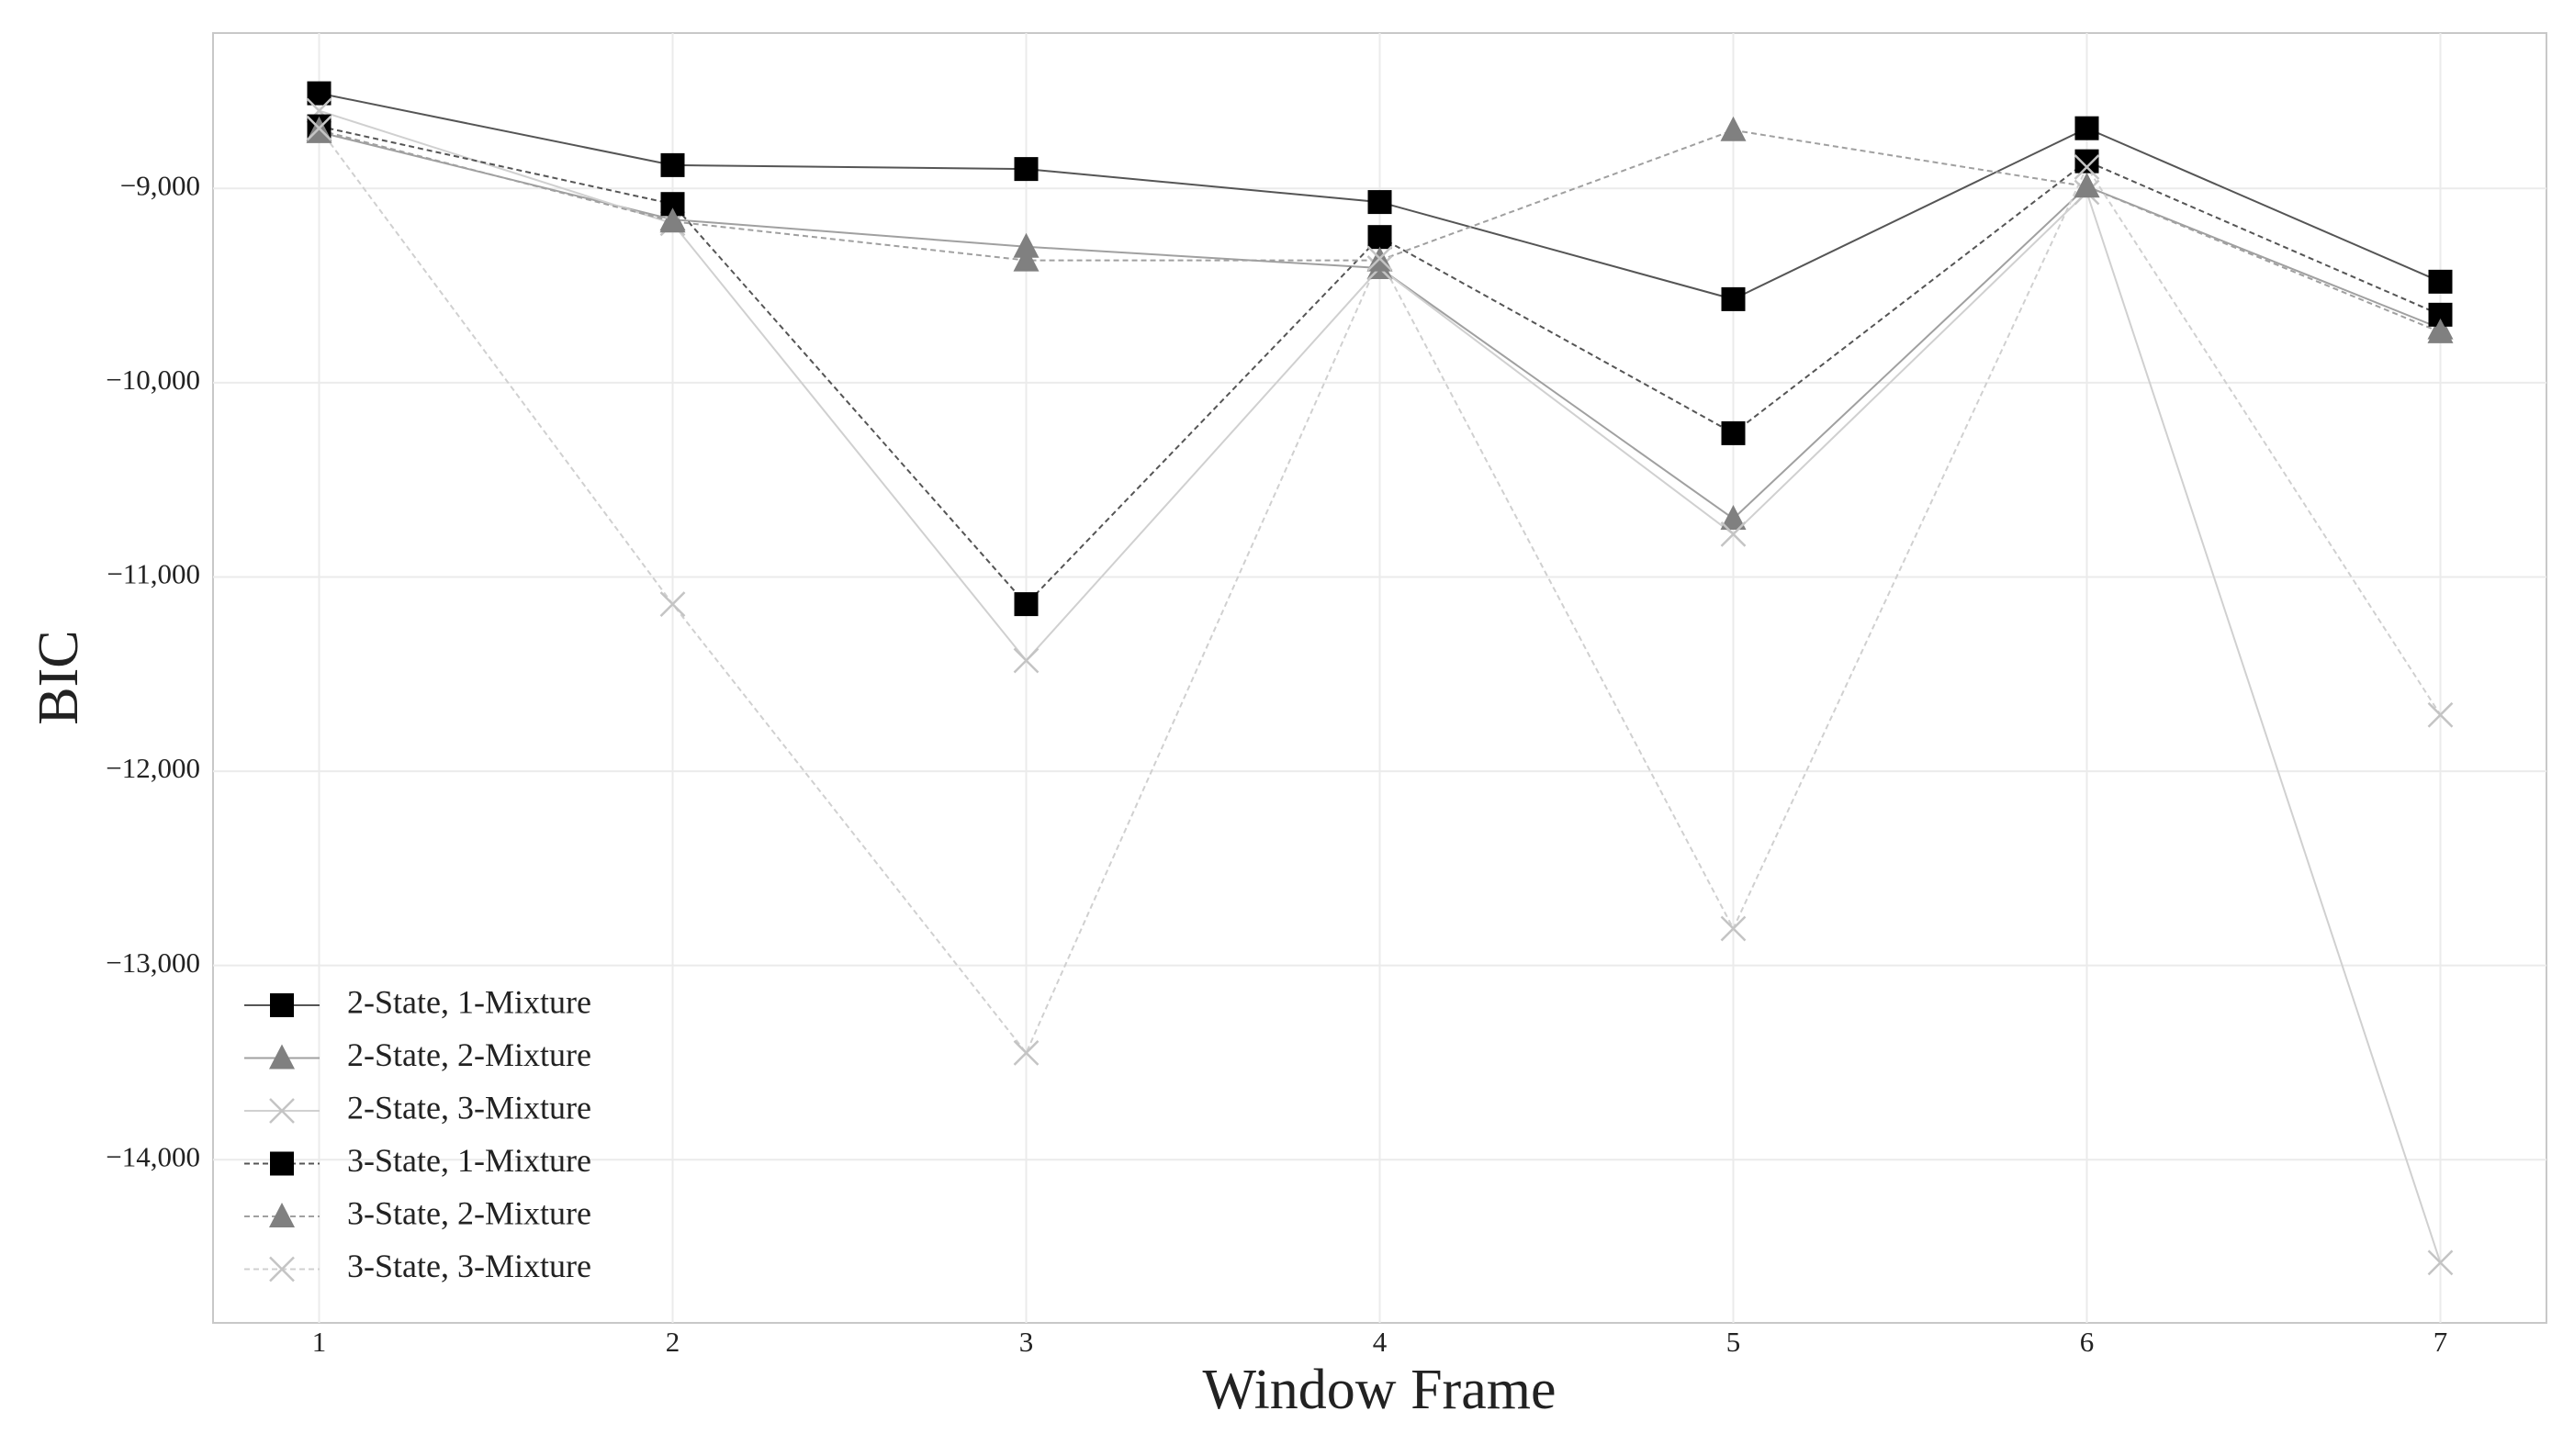  I want to click on legend-label: 2-State, 2-Mixture, so click(469, 1054).